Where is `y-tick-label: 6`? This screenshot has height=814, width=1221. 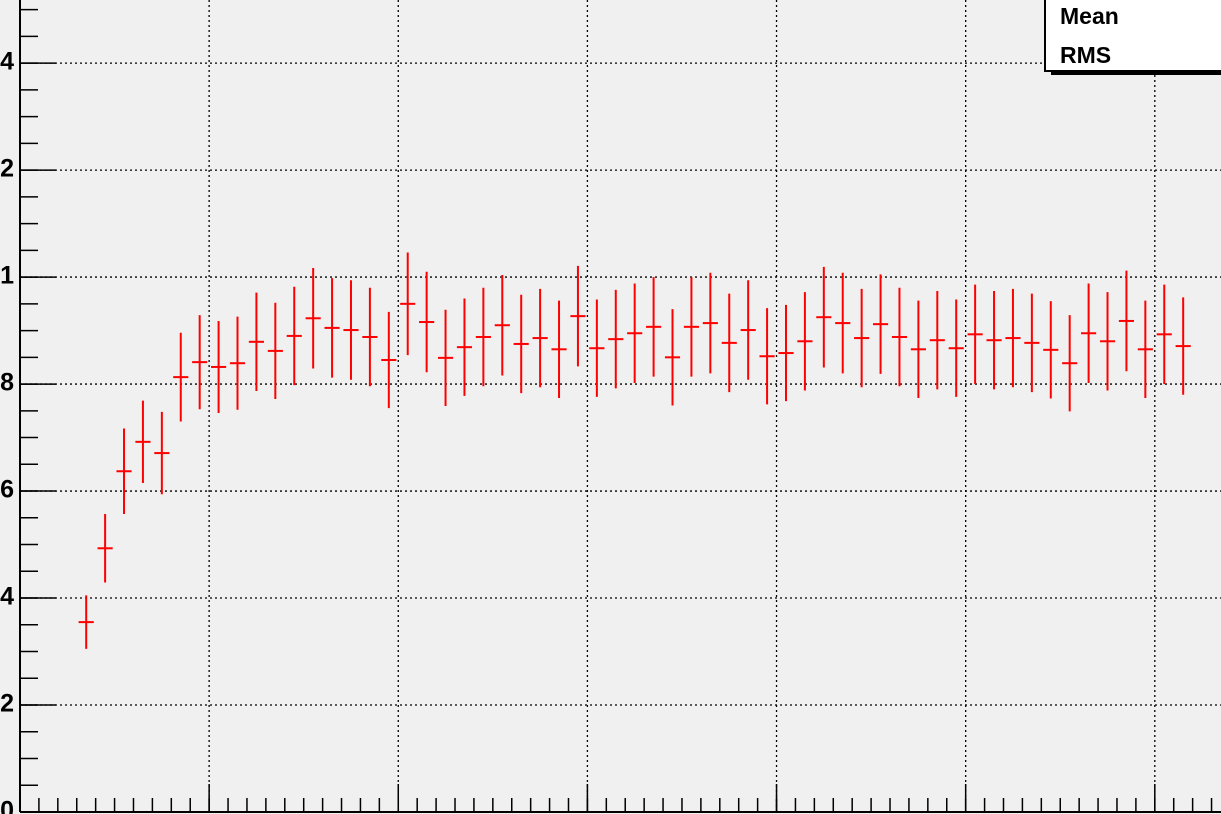 y-tick-label: 6 is located at coordinates (7, 490).